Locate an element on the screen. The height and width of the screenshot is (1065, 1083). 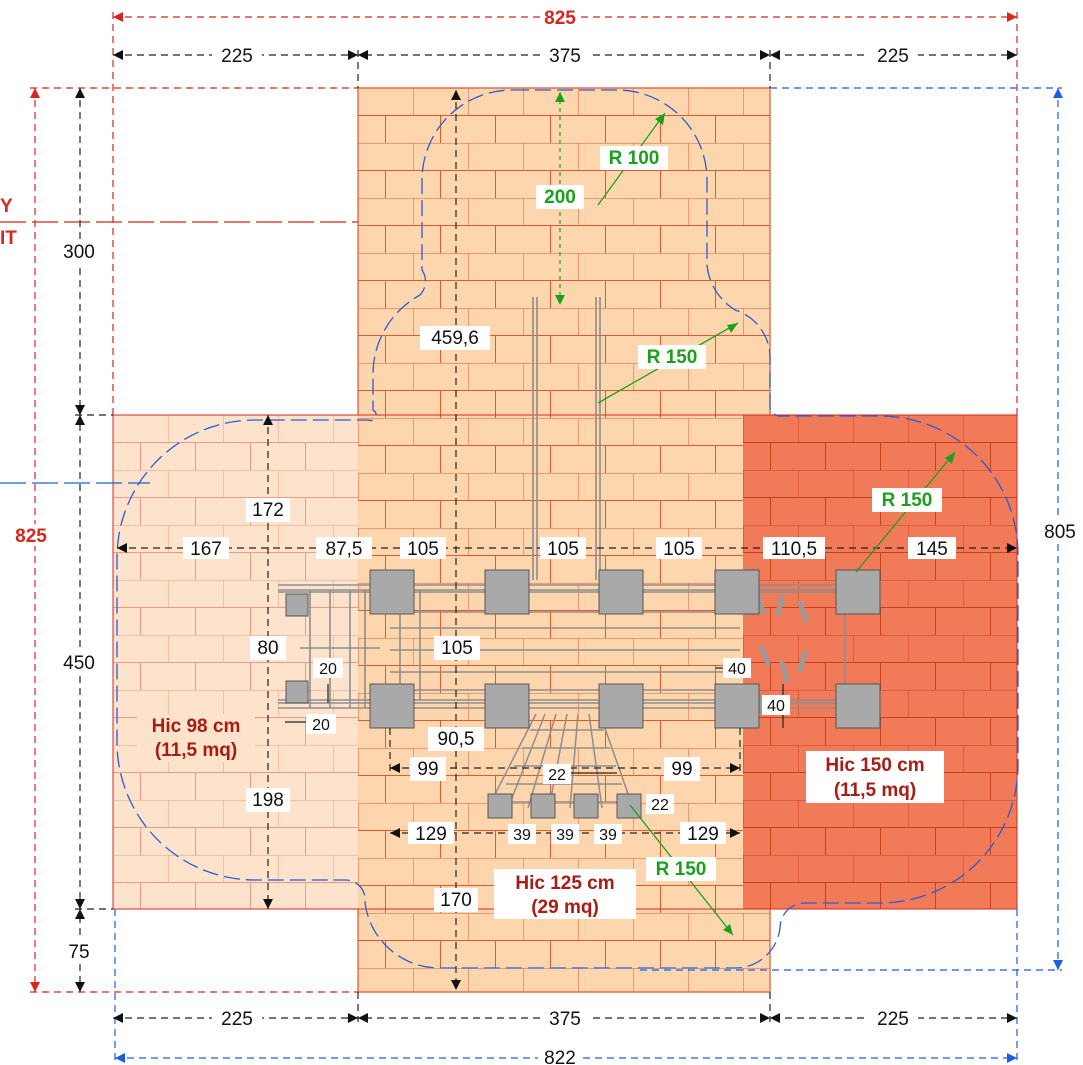
dim-row-105a: 105 is located at coordinates (423, 549).